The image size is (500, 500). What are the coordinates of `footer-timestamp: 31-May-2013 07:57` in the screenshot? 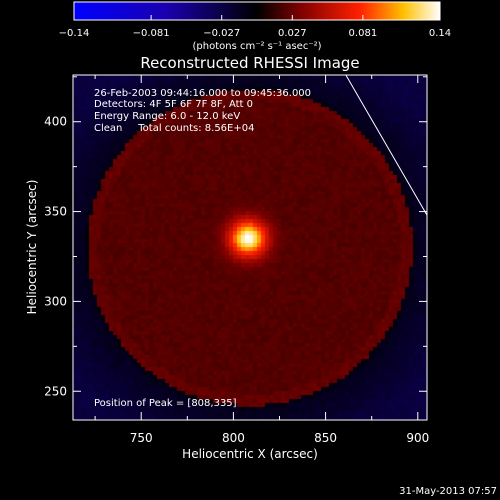 It's located at (448, 491).